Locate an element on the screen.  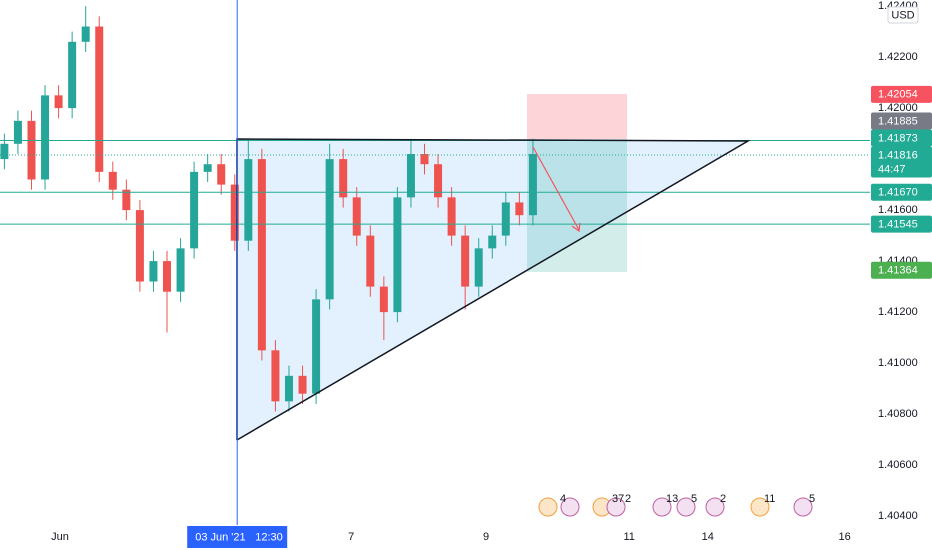
x-tick-label: 14 is located at coordinates (708, 537).